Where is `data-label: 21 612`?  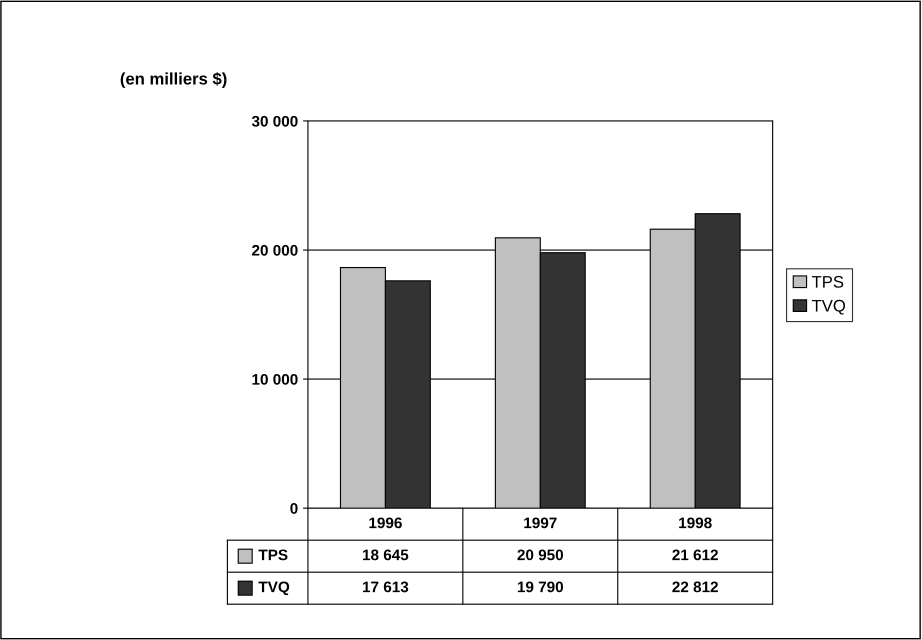 data-label: 21 612 is located at coordinates (695, 554).